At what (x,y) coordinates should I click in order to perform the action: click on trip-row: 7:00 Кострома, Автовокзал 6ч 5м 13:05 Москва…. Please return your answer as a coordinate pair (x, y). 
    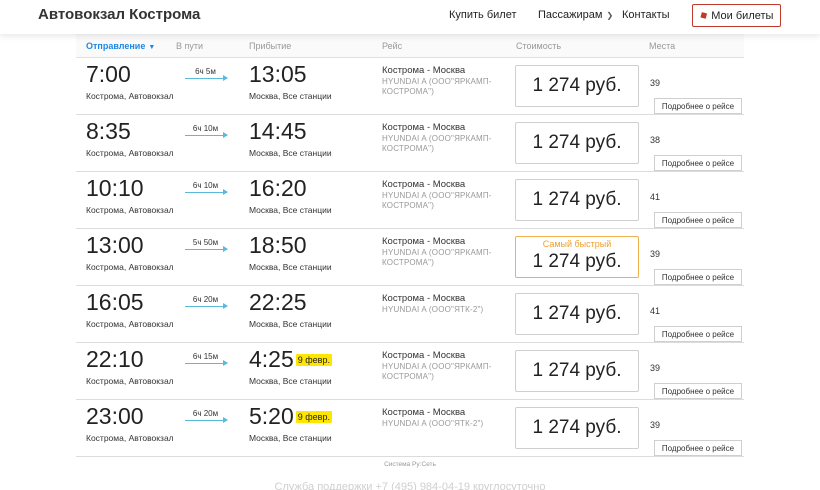
    Looking at the image, I should click on (410, 86).